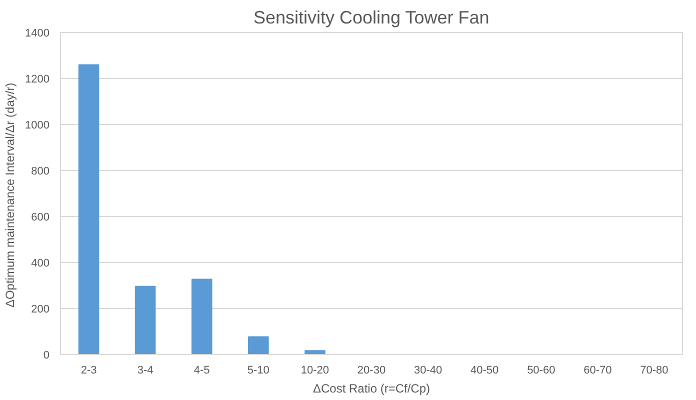  Describe the element at coordinates (10, 195) in the screenshot. I see `y-axis-title: ΔOptimum maintenance Interval/Δr (day/r)` at that location.